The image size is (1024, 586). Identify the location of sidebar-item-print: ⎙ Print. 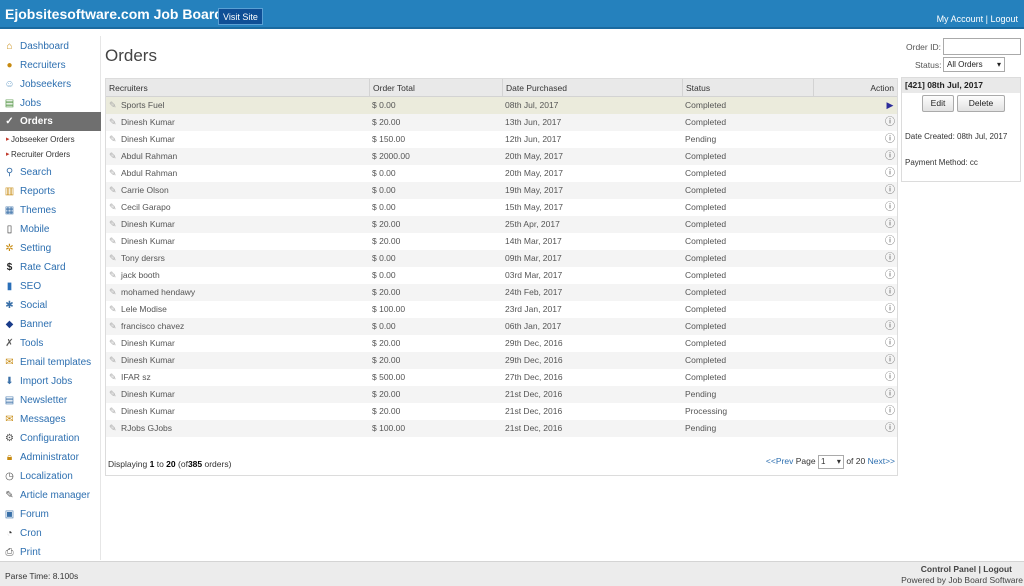
(50, 552).